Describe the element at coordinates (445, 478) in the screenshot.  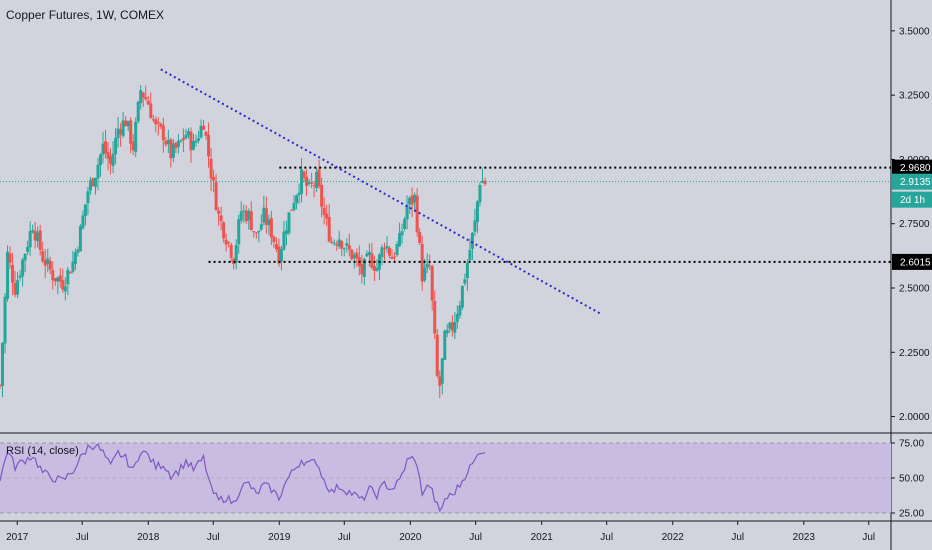
I see `rsi-pane` at that location.